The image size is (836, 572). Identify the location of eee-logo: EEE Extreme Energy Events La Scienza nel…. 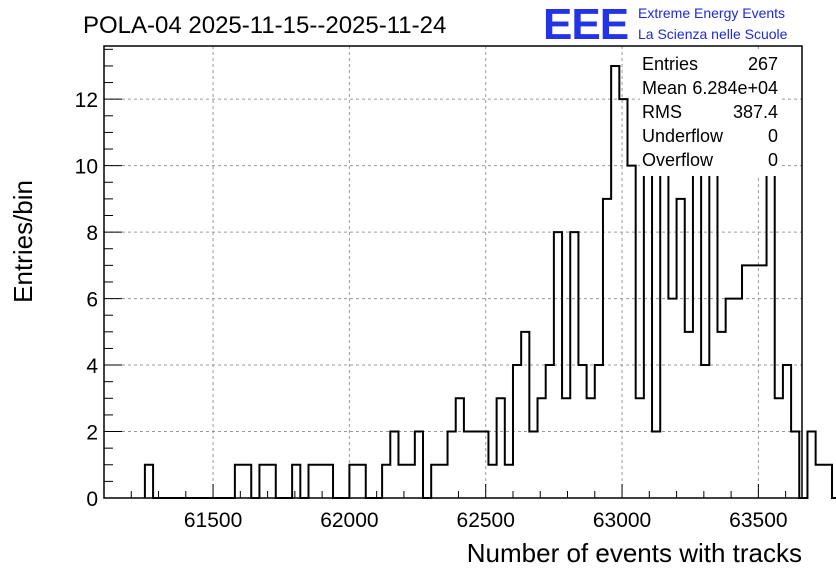
(665, 24).